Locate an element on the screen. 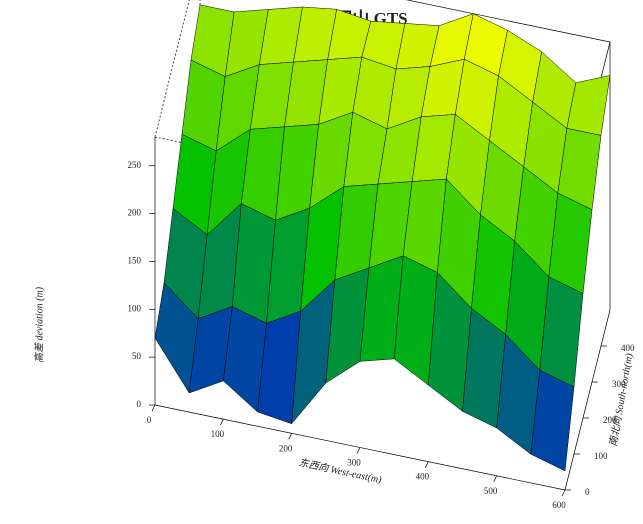 The image size is (643, 524). y-tick-label: 200 is located at coordinates (610, 420).